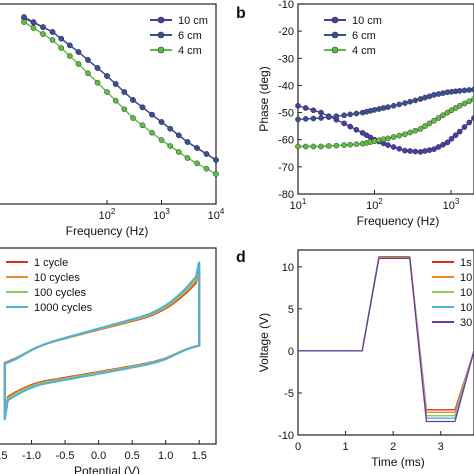 Image resolution: width=474 pixels, height=474 pixels. I want to click on x-tick-label: 10⁴, so click(216, 214).